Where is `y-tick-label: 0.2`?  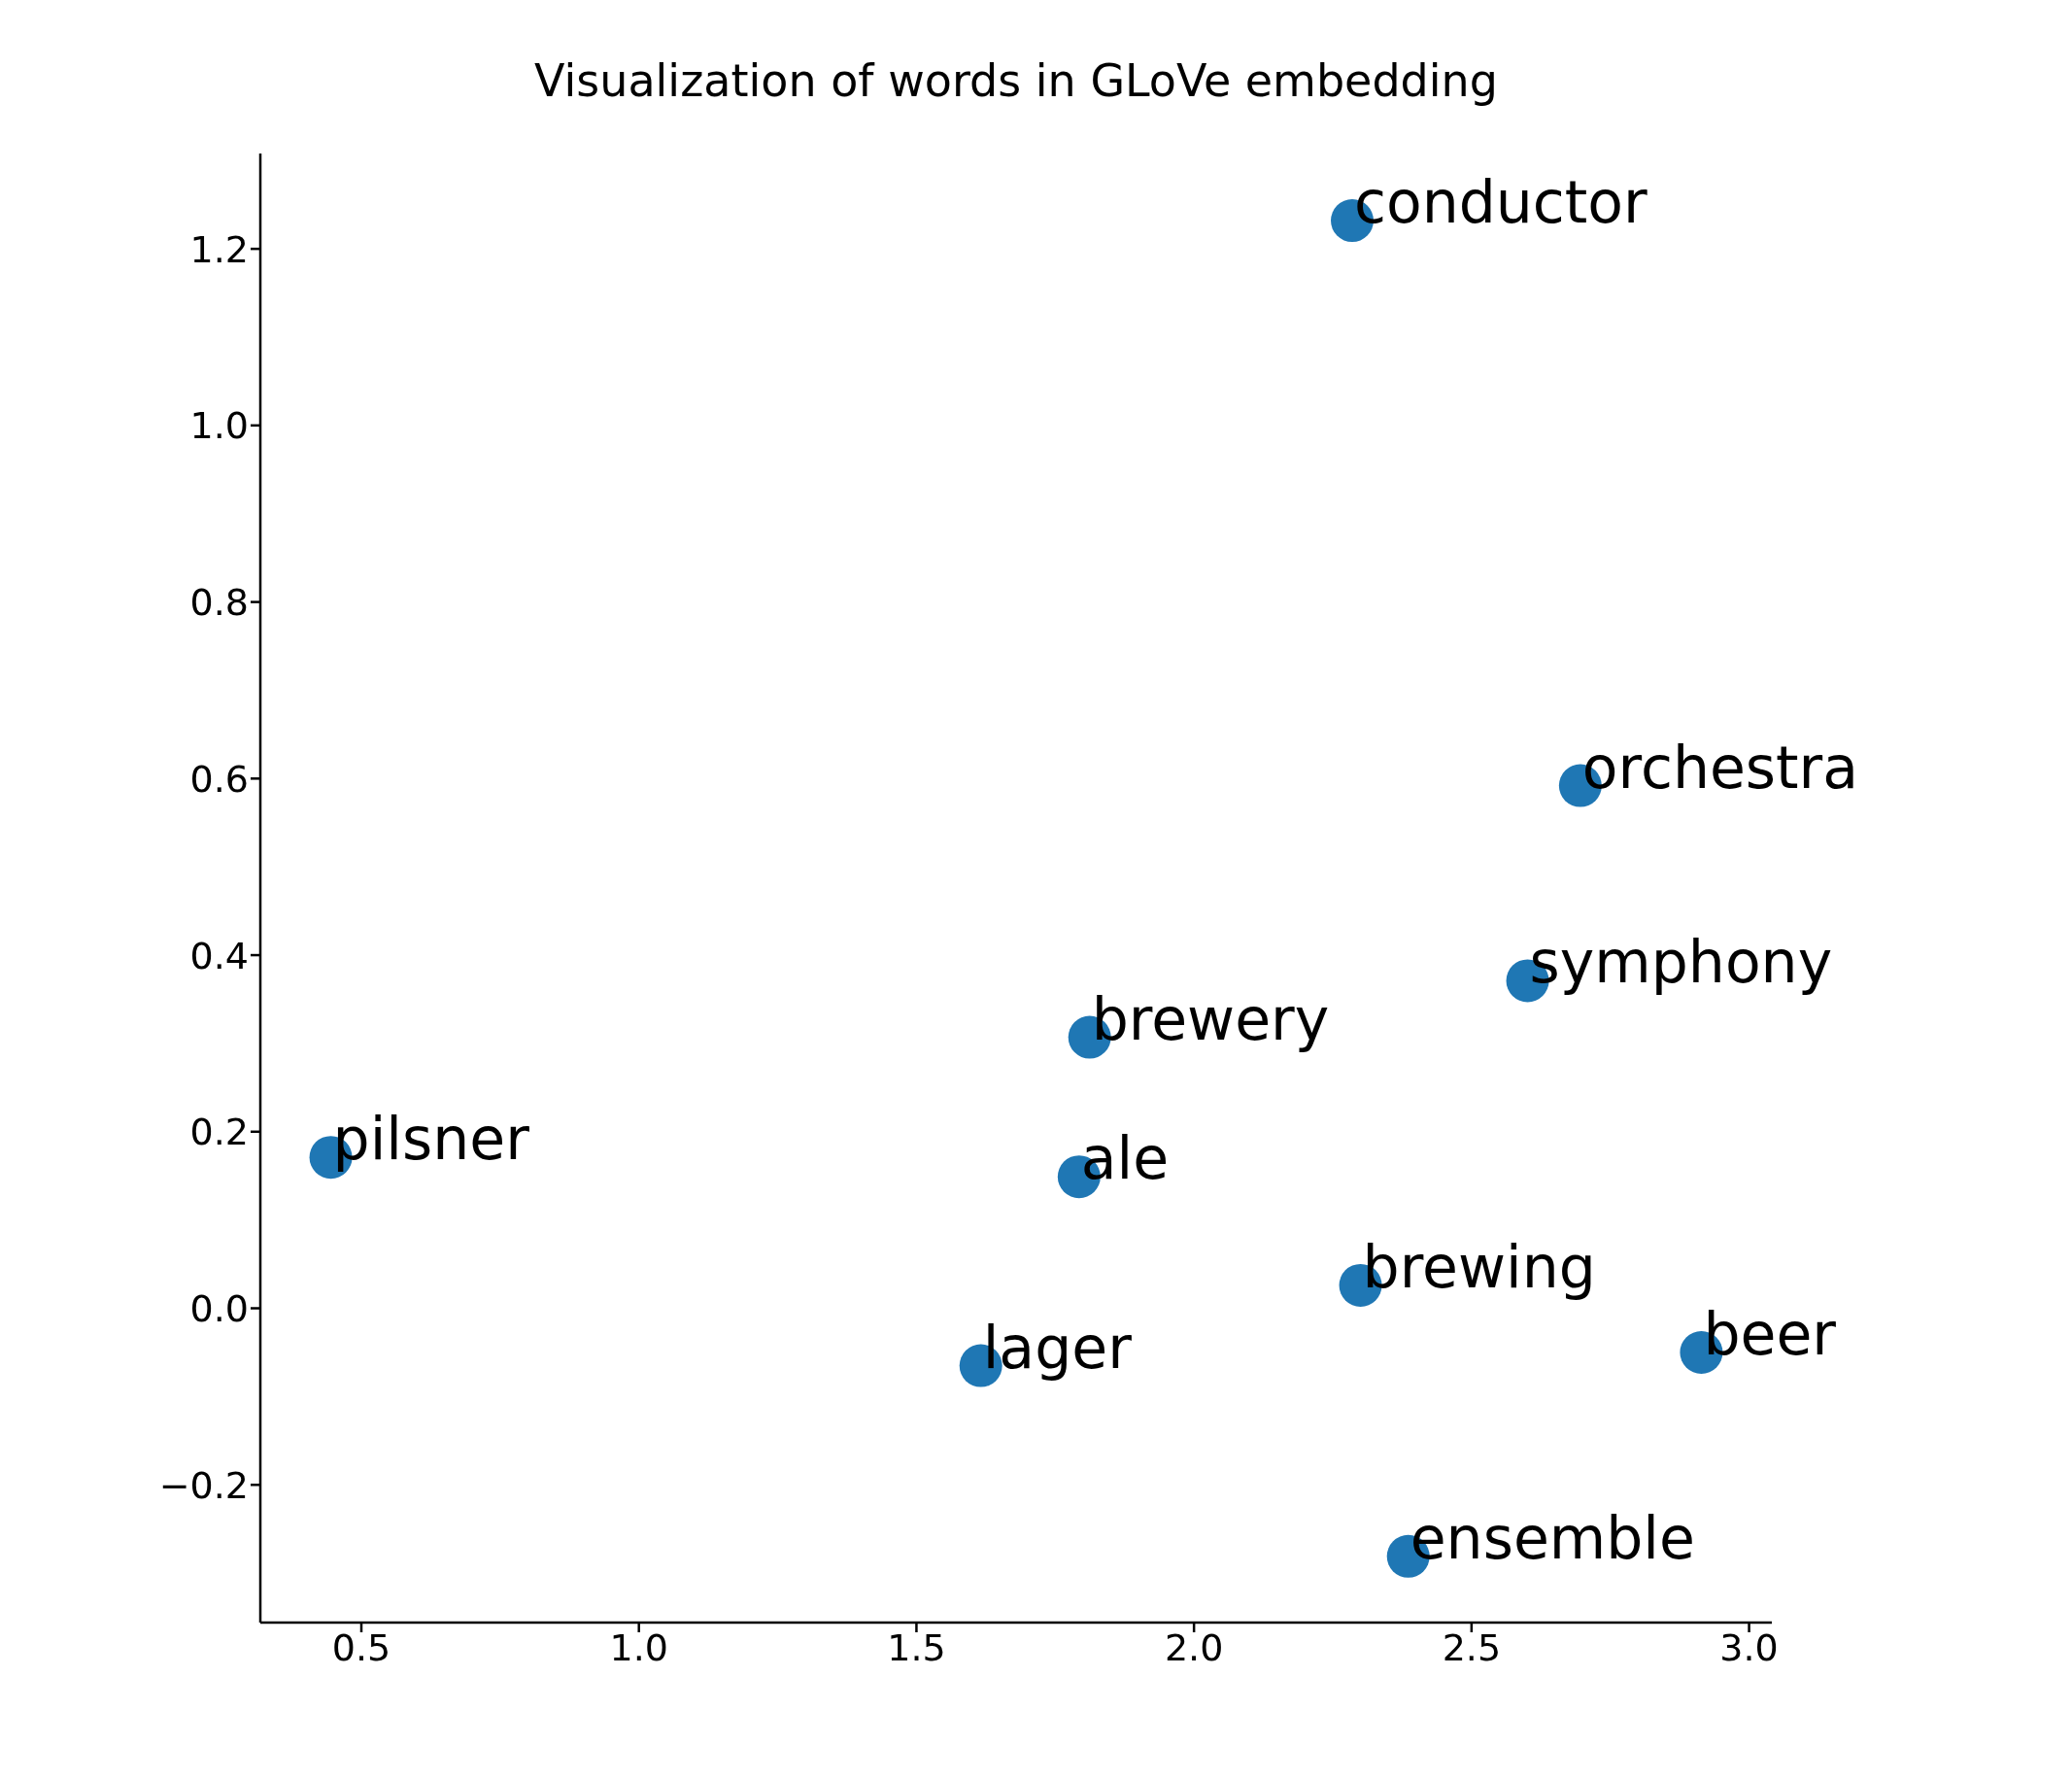
y-tick-label: 0.2 is located at coordinates (219, 1132).